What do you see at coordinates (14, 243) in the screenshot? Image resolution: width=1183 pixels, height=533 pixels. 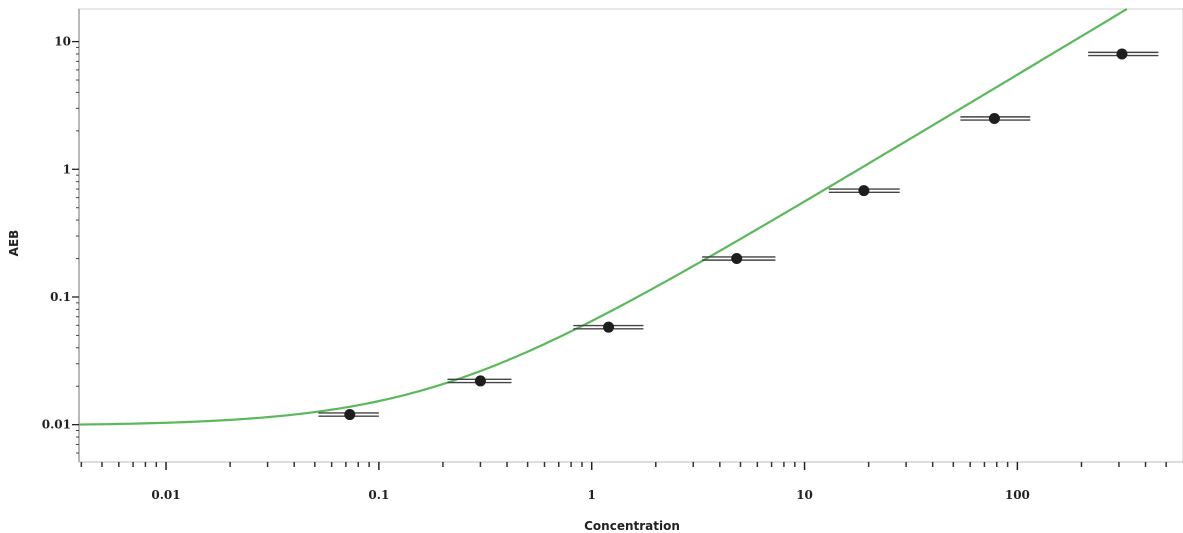 I see `y-axis-title: AEB` at bounding box center [14, 243].